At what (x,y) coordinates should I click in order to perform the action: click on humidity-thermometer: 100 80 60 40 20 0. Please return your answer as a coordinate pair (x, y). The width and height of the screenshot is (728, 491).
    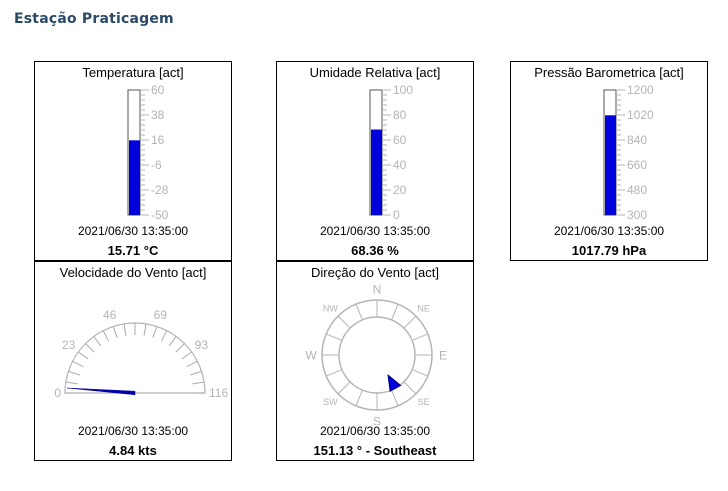
    Looking at the image, I should click on (391, 152).